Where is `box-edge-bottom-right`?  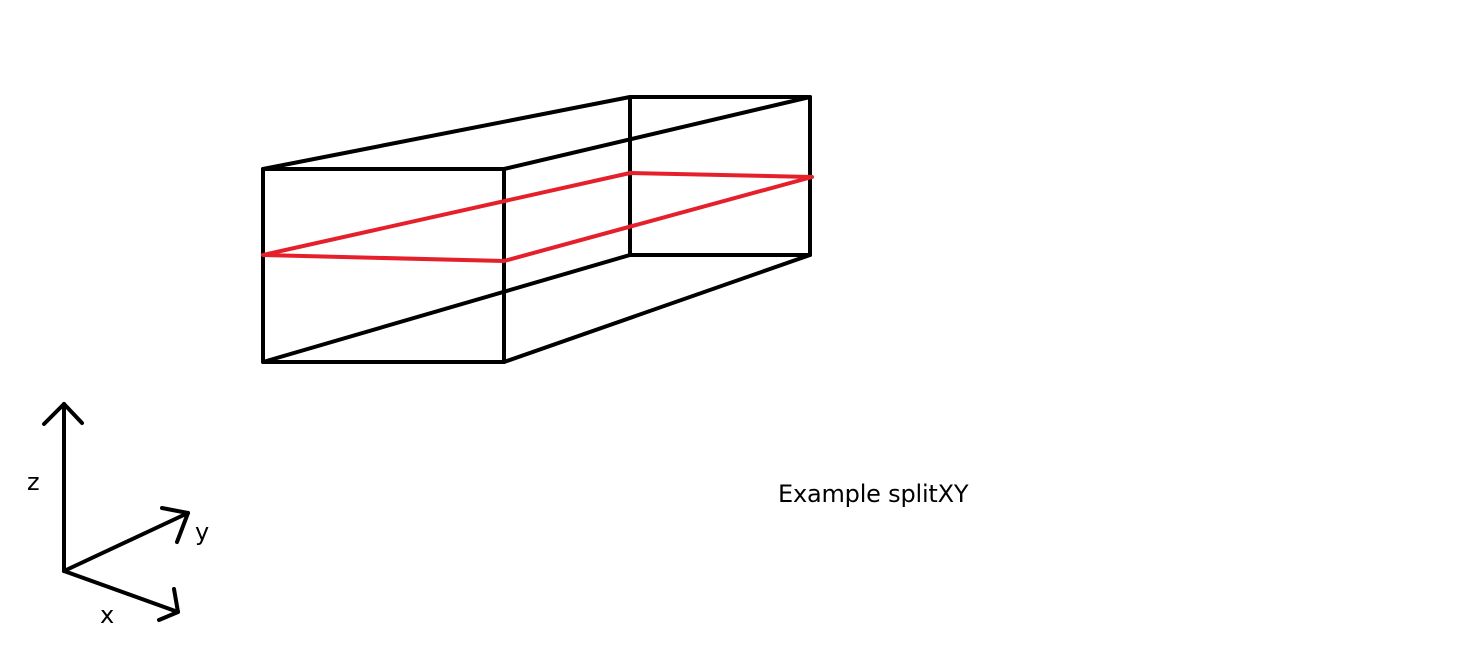 box-edge-bottom-right is located at coordinates (657, 308).